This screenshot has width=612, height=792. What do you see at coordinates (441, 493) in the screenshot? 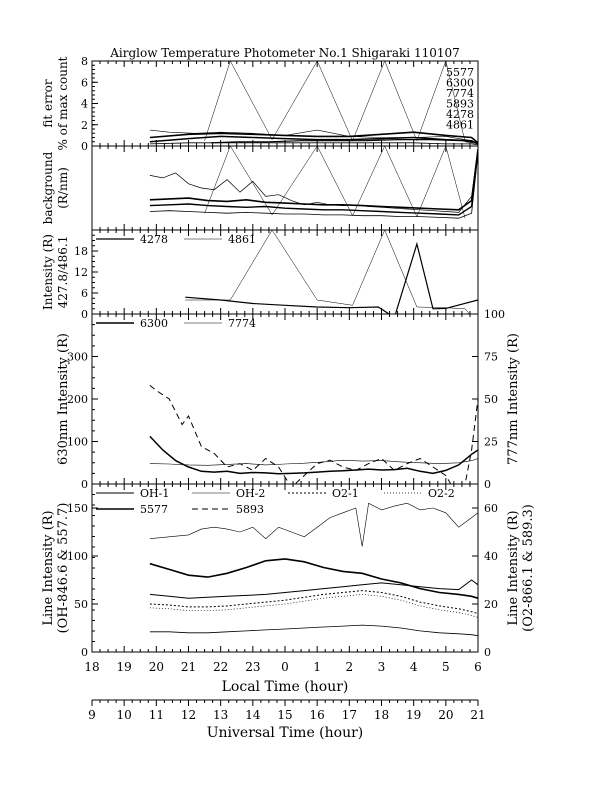
I see `legend-label: O2-2` at bounding box center [441, 493].